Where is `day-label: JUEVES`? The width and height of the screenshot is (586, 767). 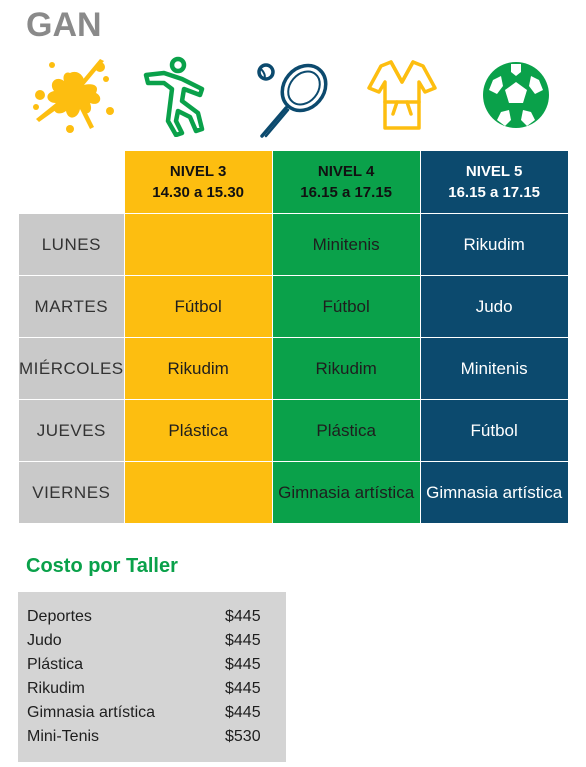 day-label: JUEVES is located at coordinates (71, 430).